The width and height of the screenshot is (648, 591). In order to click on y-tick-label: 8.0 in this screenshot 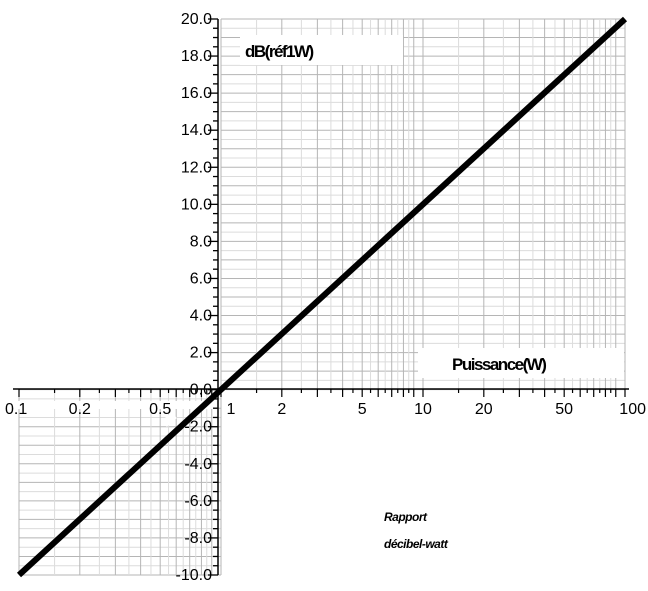, I will do `click(201, 241)`.